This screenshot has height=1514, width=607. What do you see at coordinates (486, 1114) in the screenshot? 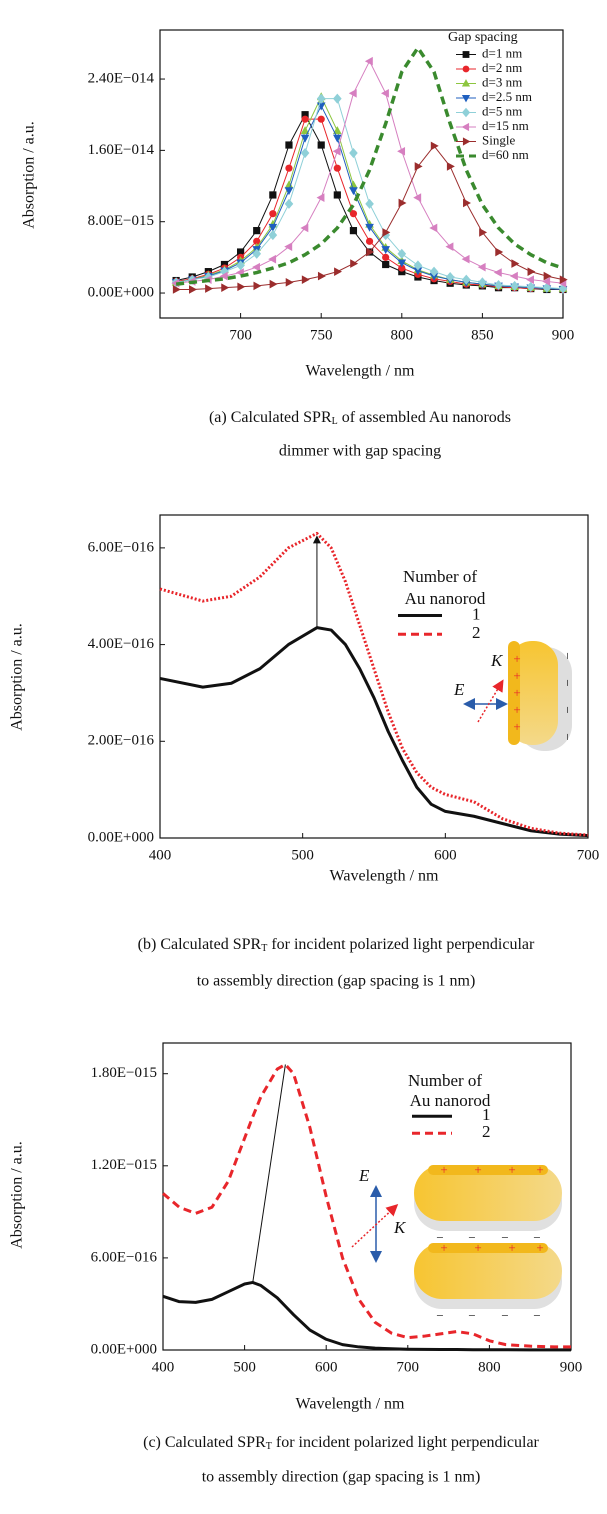
I see `legend-label: 1` at bounding box center [486, 1114].